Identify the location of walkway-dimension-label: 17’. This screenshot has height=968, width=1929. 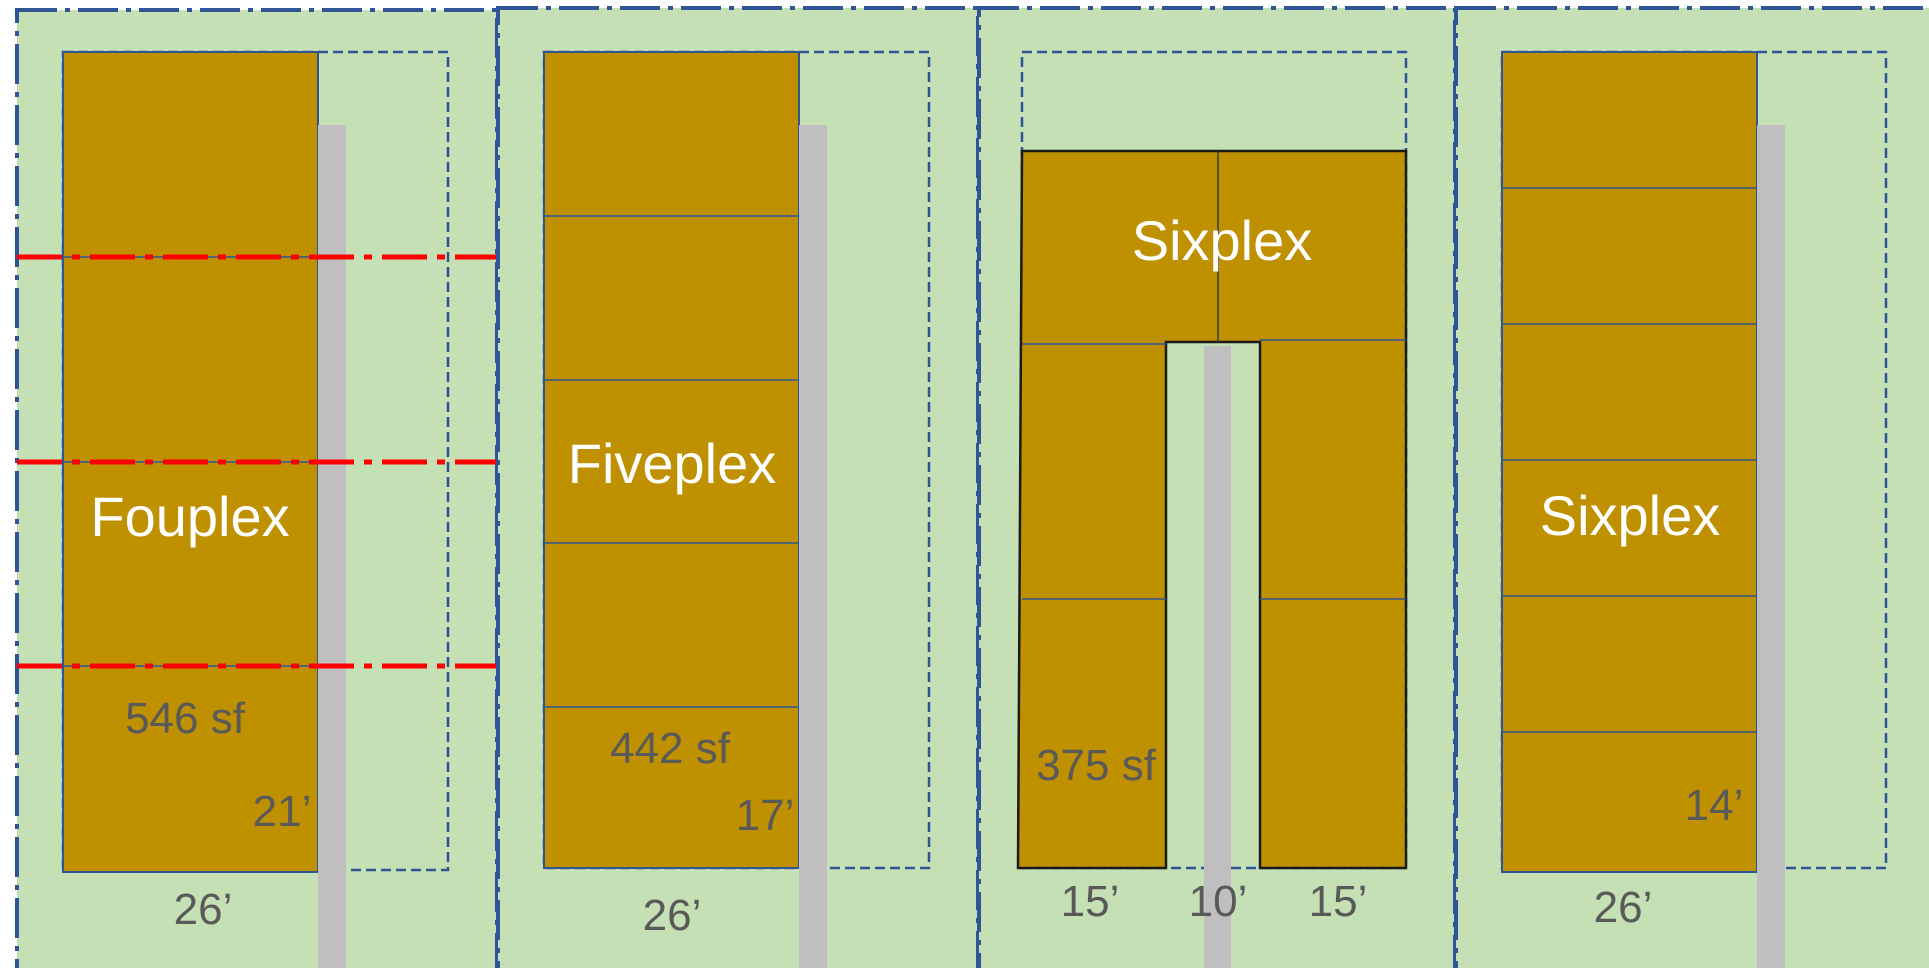
(765, 815).